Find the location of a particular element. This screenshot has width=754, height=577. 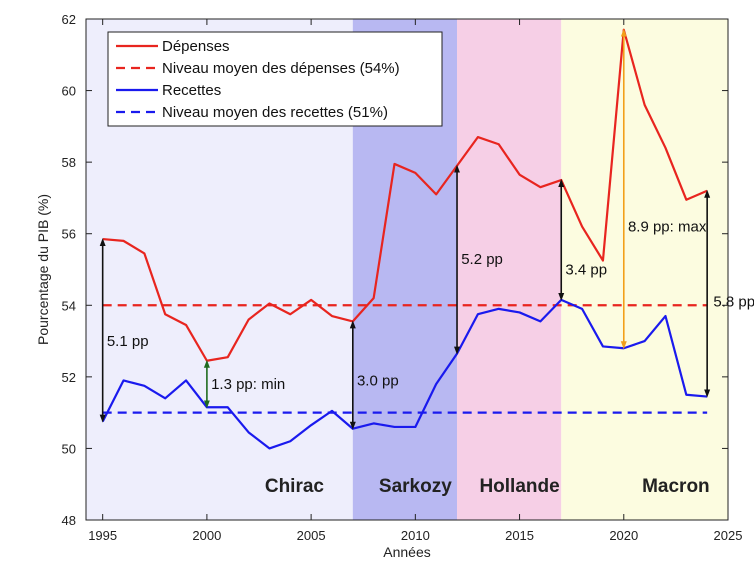

x-tick-label: 2015 is located at coordinates (519, 535).